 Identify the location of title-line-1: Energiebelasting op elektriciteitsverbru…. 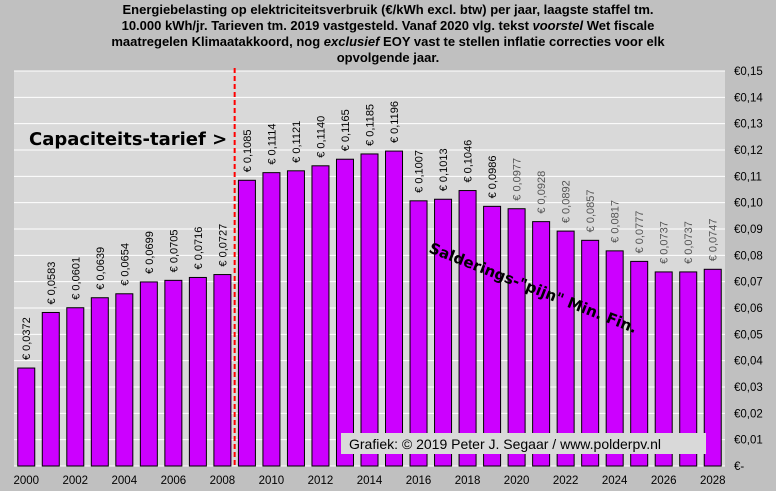
(388, 9).